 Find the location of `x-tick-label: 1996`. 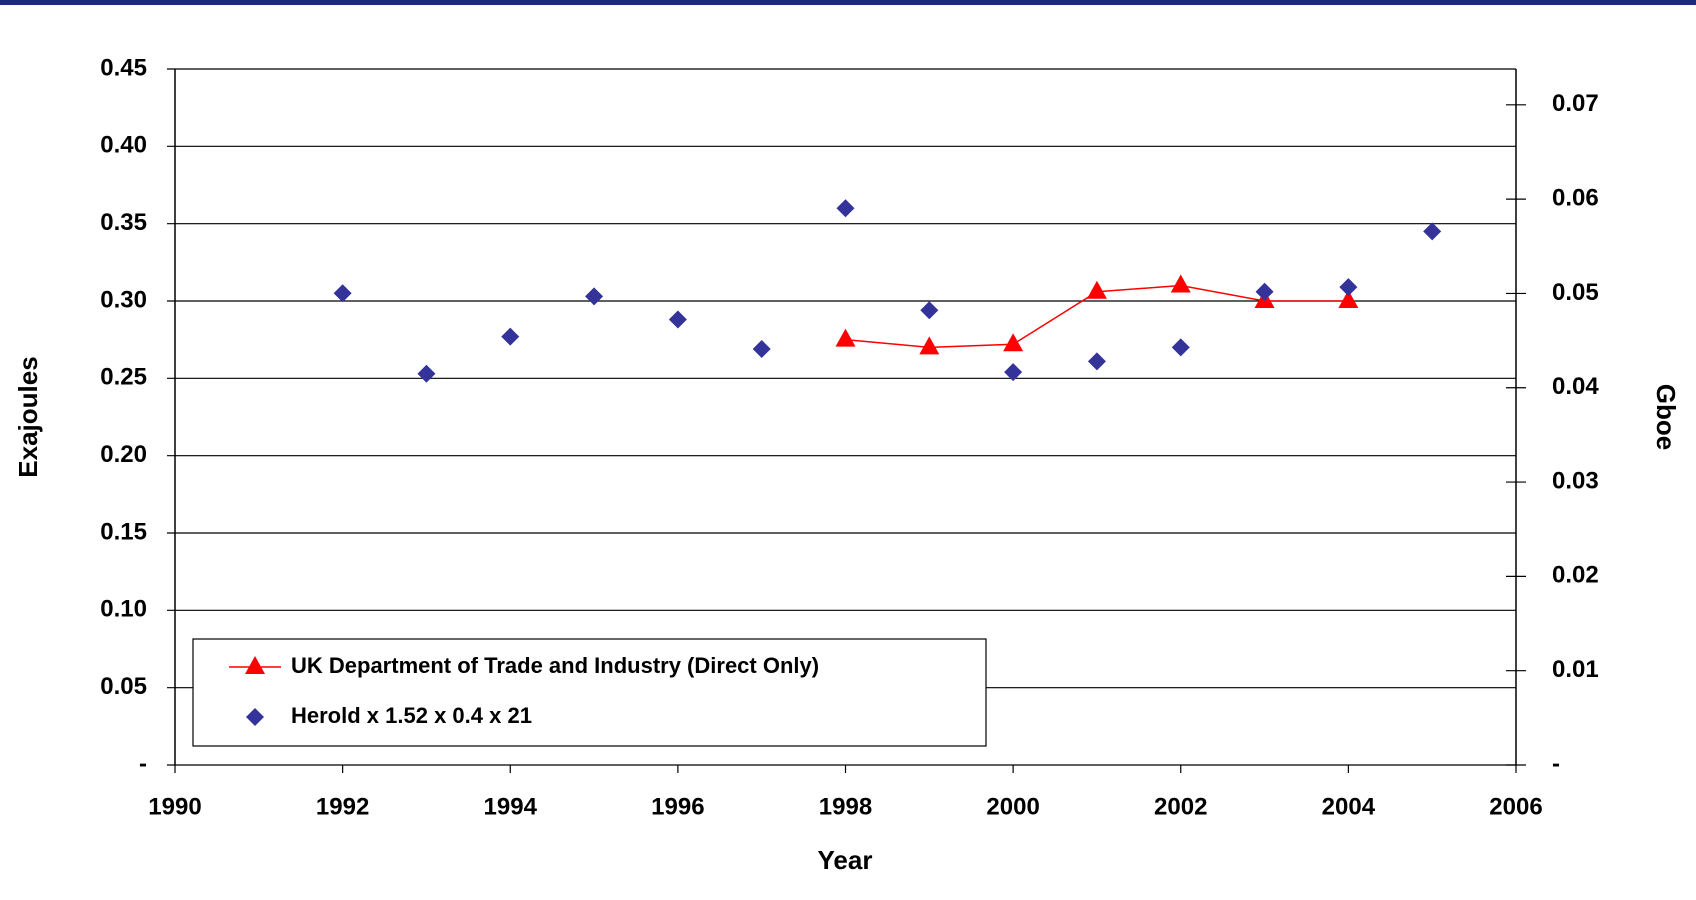

x-tick-label: 1996 is located at coordinates (677, 806).